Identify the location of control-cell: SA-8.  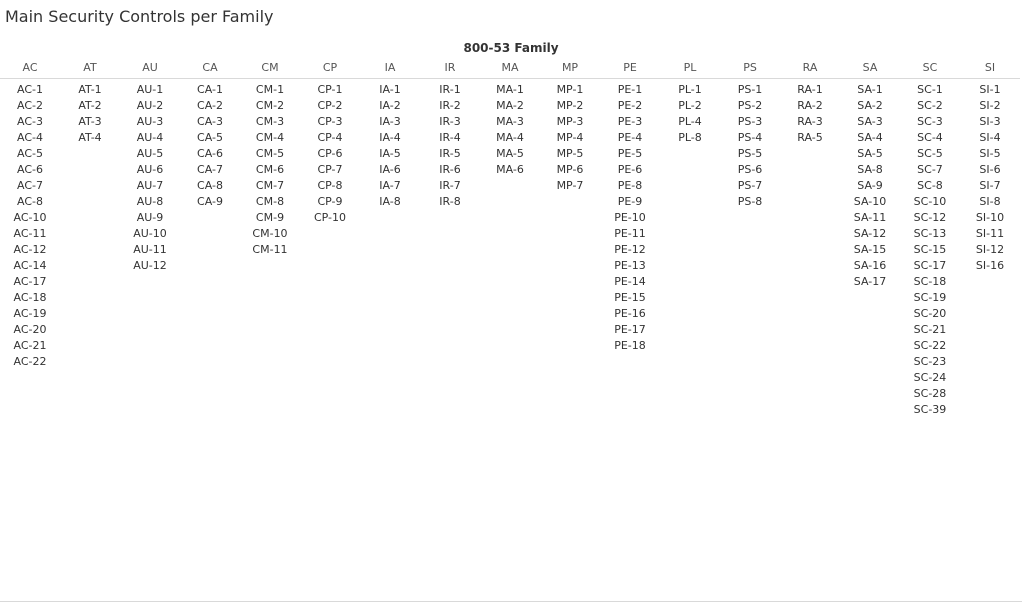
(870, 169).